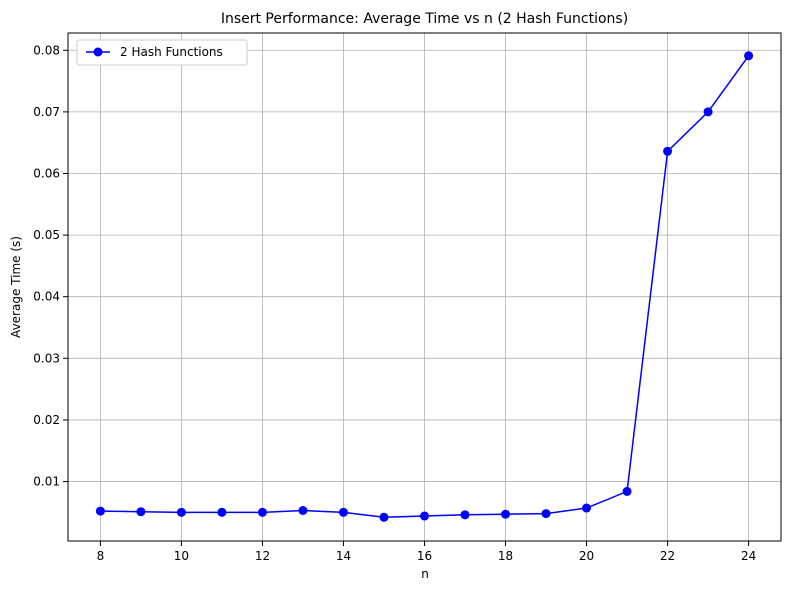 The width and height of the screenshot is (790, 590). Describe the element at coordinates (46, 420) in the screenshot. I see `y-tick-label: 0.02` at that location.